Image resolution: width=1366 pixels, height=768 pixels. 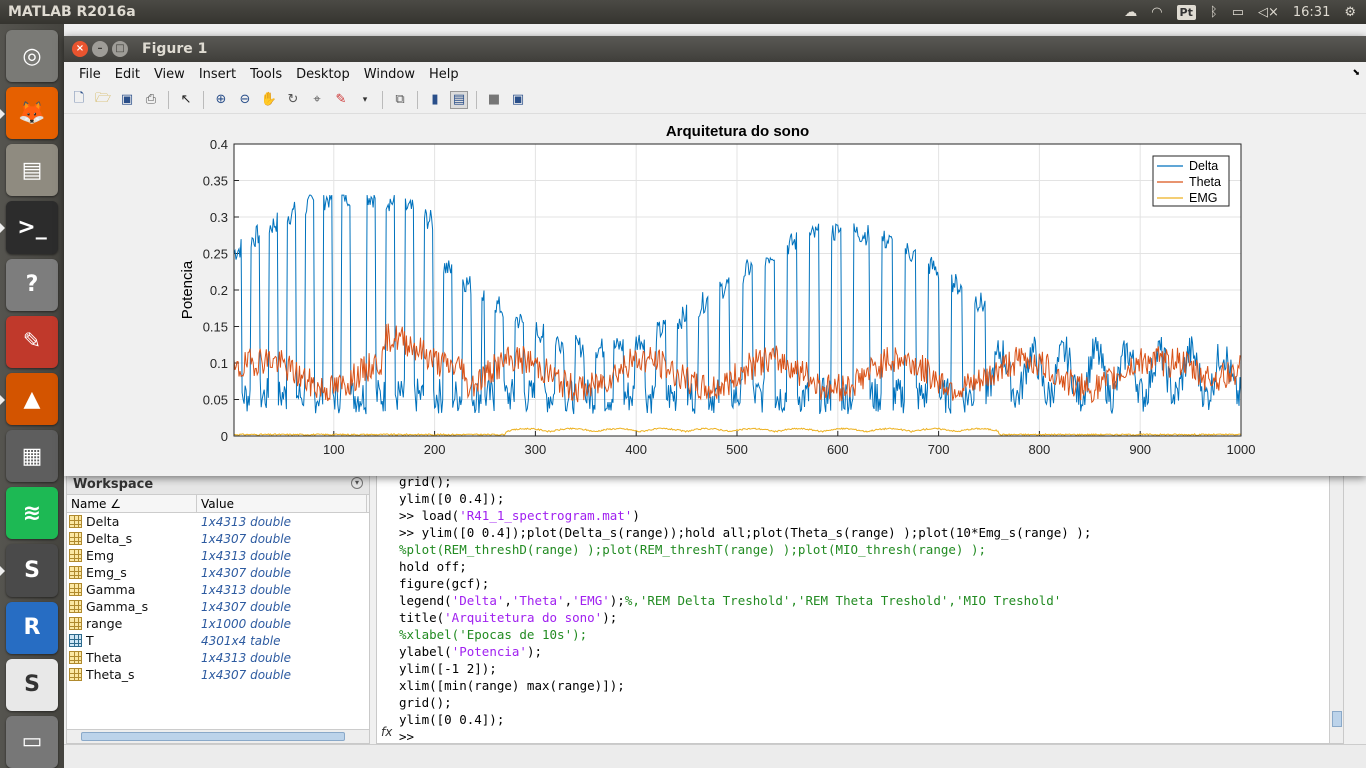 What do you see at coordinates (1186, 12) in the screenshot?
I see `keyboard-layout-indicator: Pt` at bounding box center [1186, 12].